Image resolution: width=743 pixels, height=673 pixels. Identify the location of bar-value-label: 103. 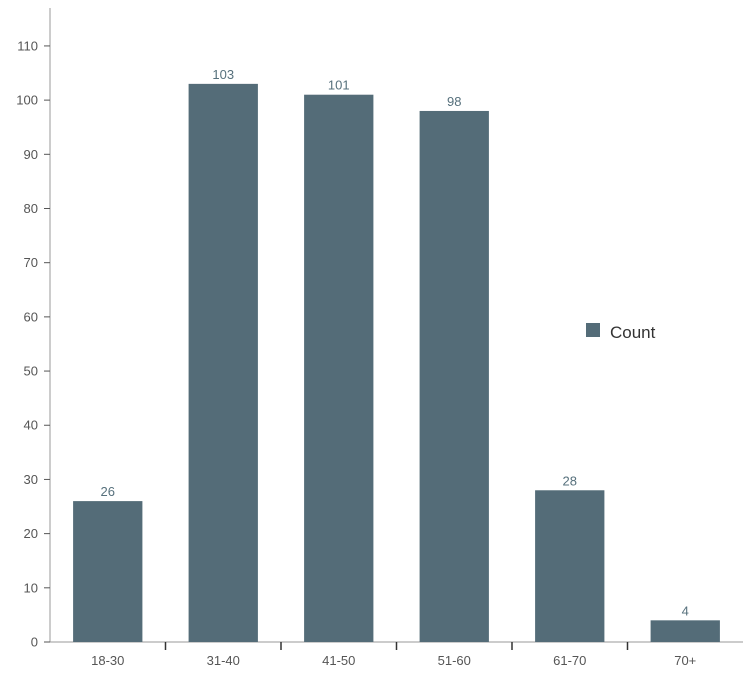
(223, 74).